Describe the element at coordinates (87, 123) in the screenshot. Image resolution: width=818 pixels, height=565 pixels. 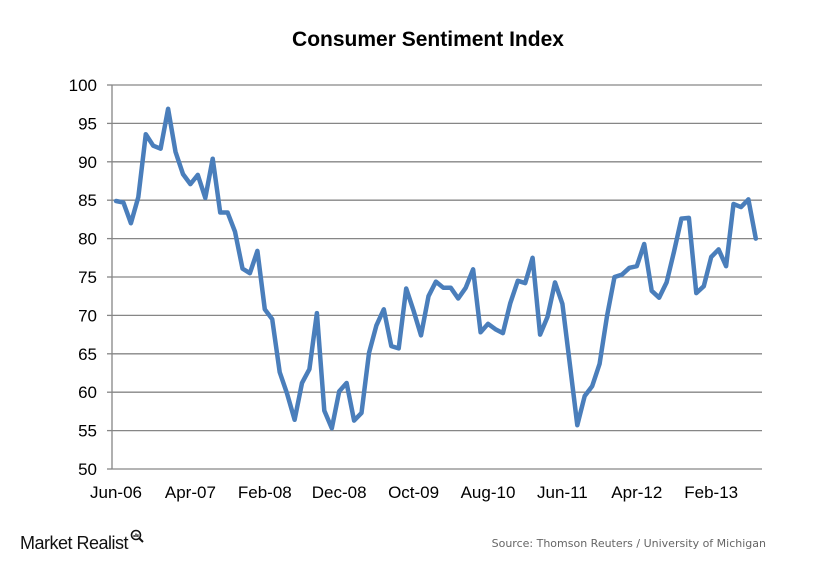
I see `y-tick-label: 95` at that location.